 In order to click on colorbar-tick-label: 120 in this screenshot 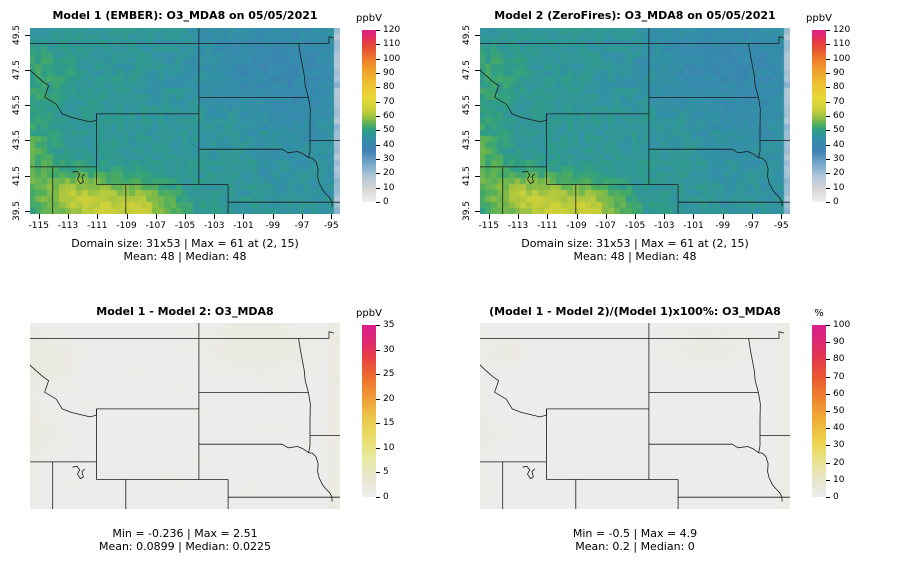, I will do `click(392, 30)`.